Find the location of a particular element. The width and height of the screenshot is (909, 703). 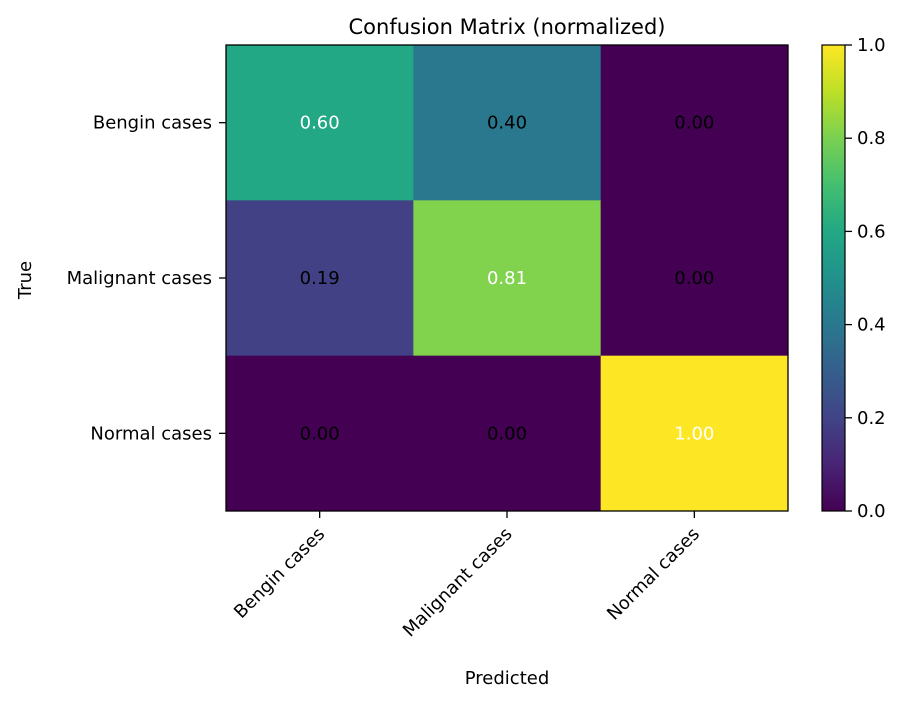

y-tick-label: Bengin cases is located at coordinates (152, 123).